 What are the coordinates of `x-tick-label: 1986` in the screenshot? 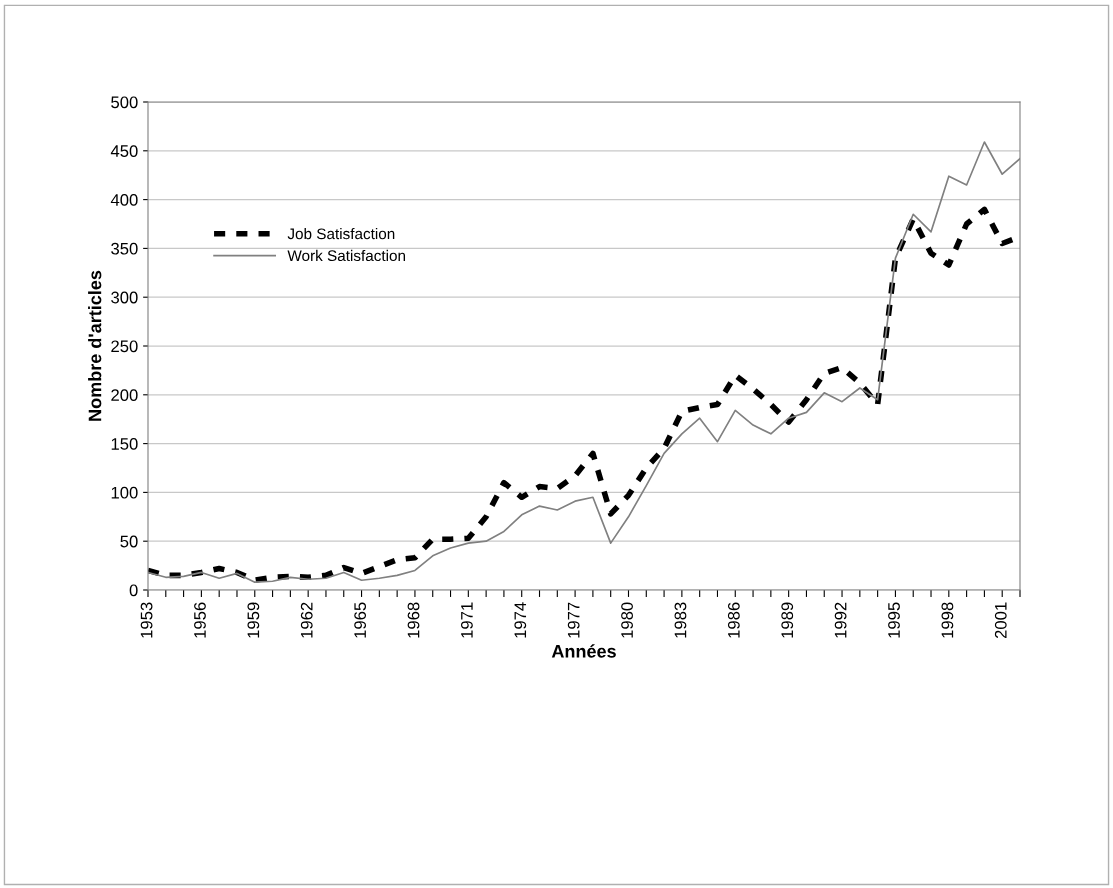 It's located at (733, 620).